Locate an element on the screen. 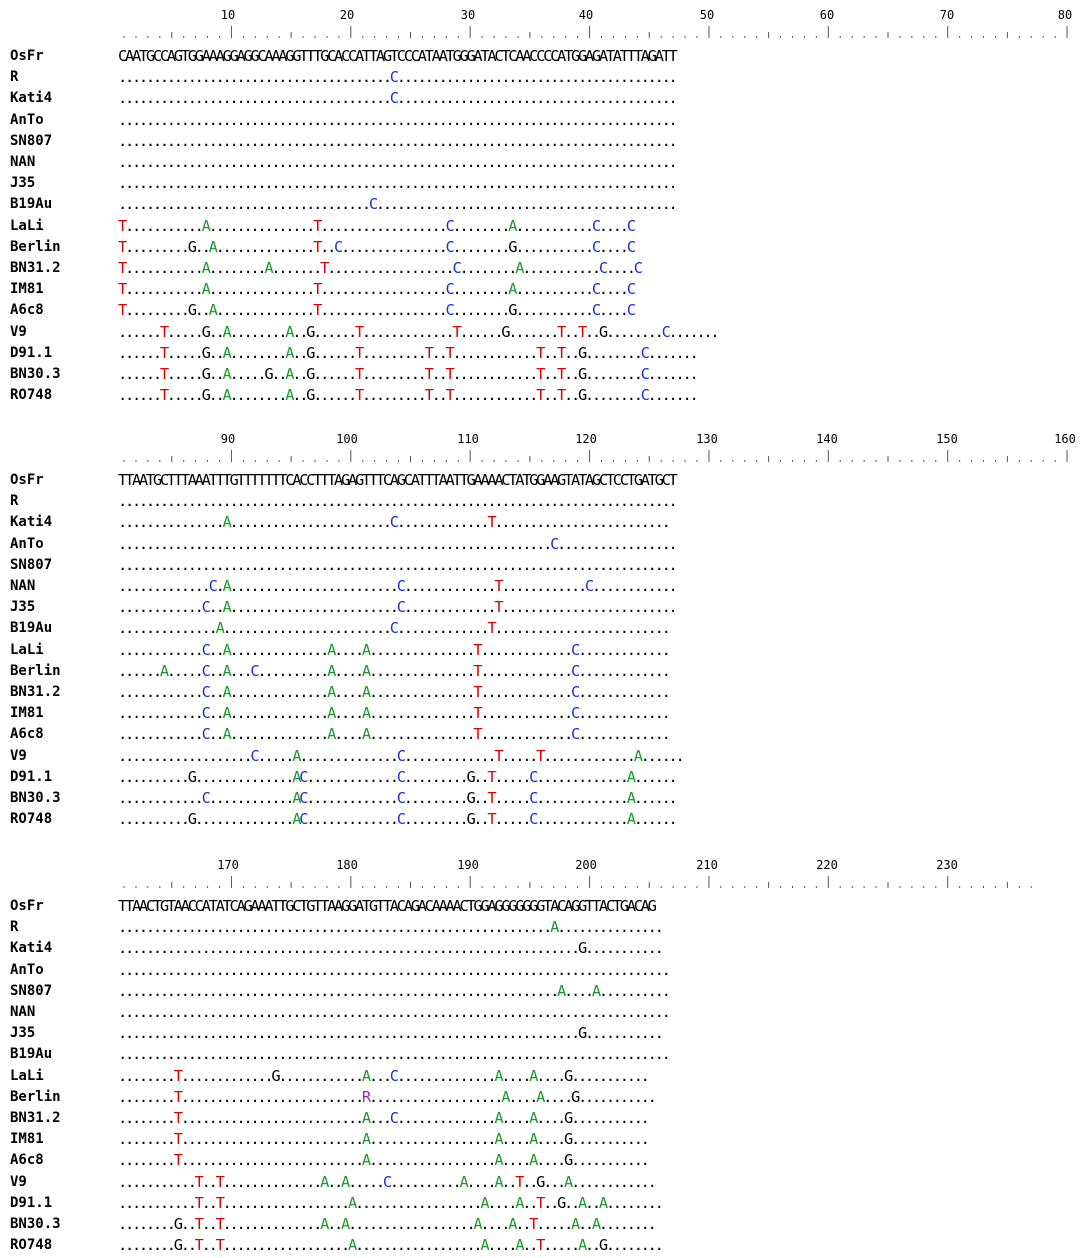 Image resolution: width=1090 pixels, height=1258 pixels. sequence-label: R is located at coordinates (14, 501).